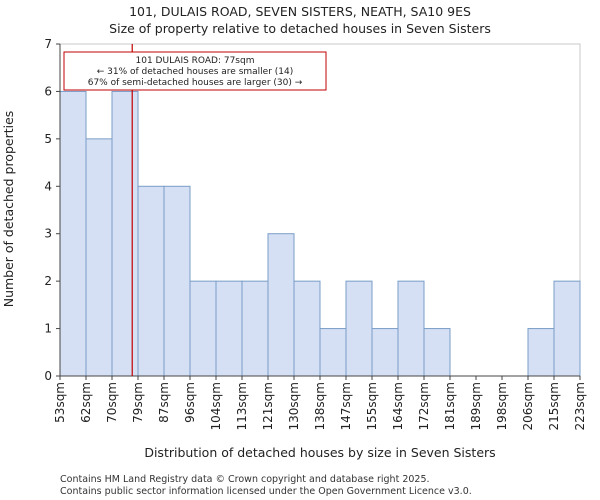 The height and width of the screenshot is (500, 600). Describe the element at coordinates (48, 376) in the screenshot. I see `y-tick-label: 0` at that location.